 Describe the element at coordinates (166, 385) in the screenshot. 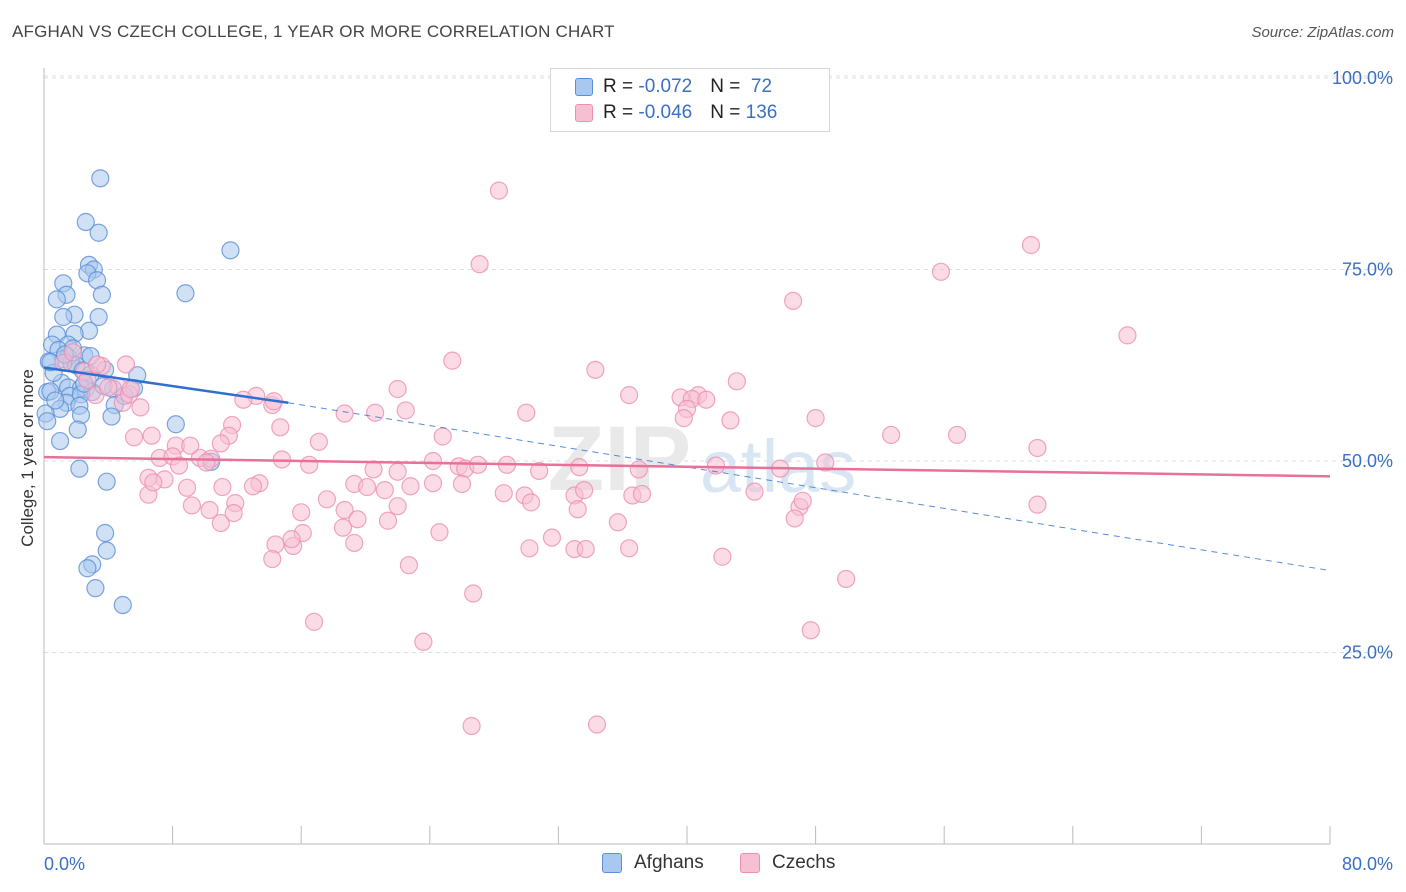

I see `afghans-trend-line` at that location.